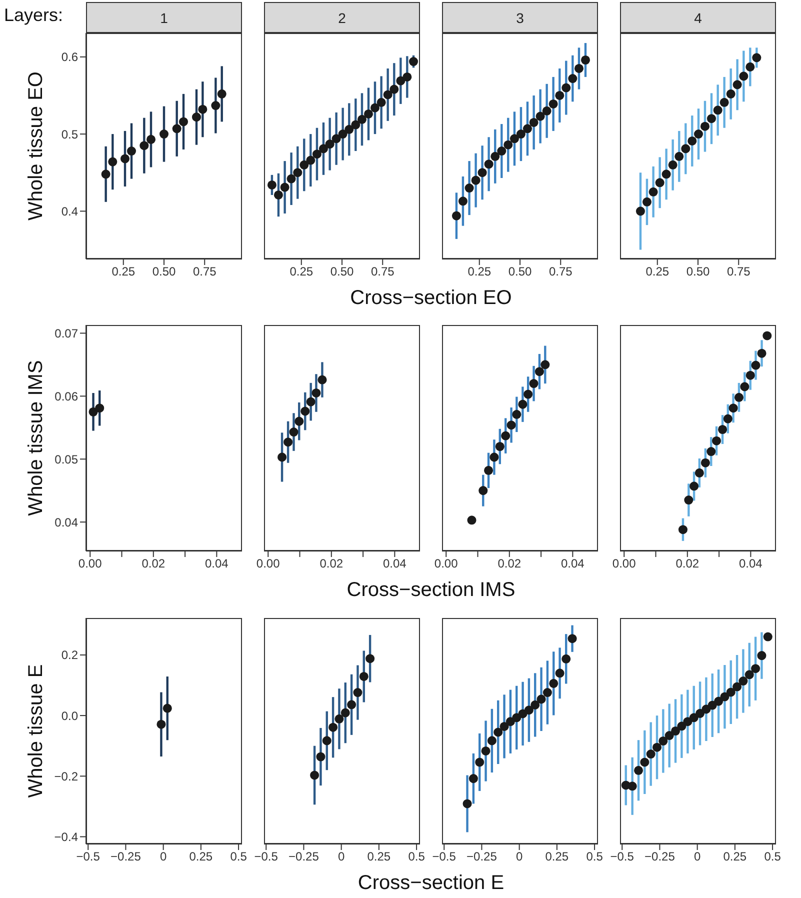  I want to click on y-tick-label: 0.5, so click(69, 134).